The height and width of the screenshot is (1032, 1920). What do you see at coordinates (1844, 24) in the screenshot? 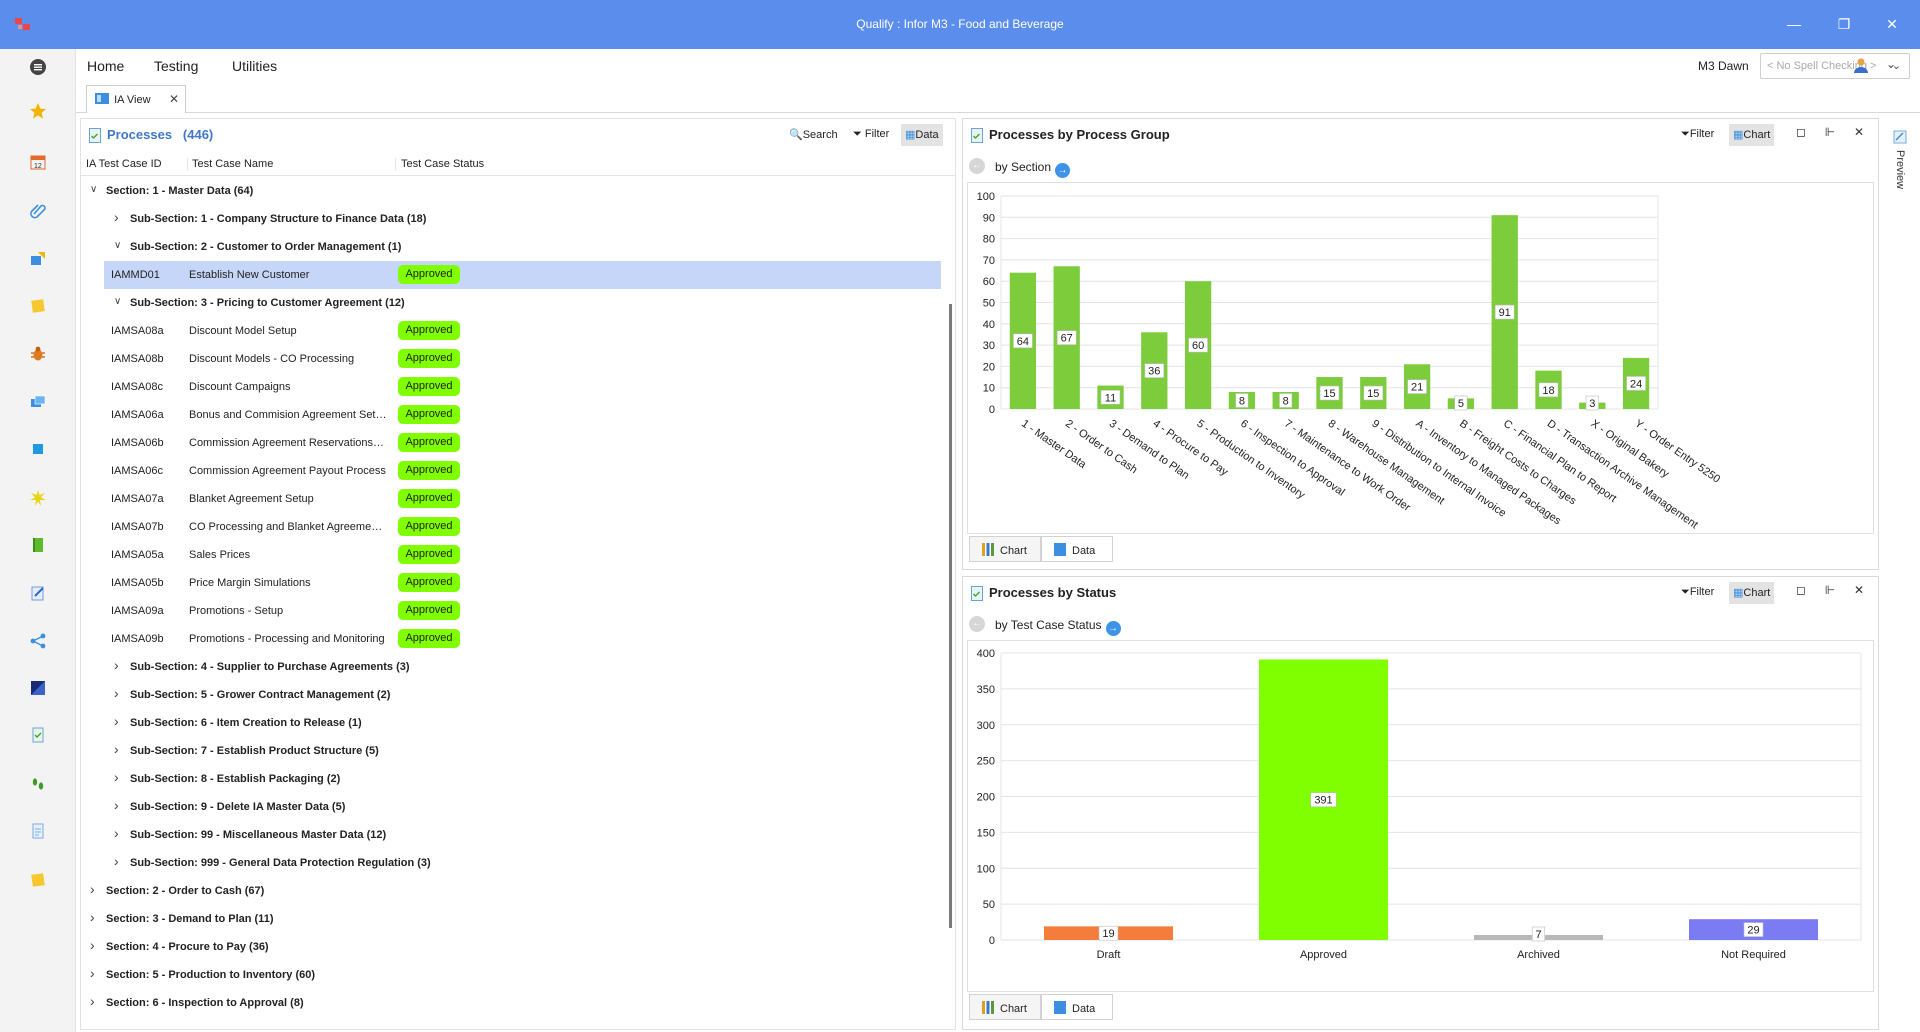
I see `restore-icon: ❐` at bounding box center [1844, 24].